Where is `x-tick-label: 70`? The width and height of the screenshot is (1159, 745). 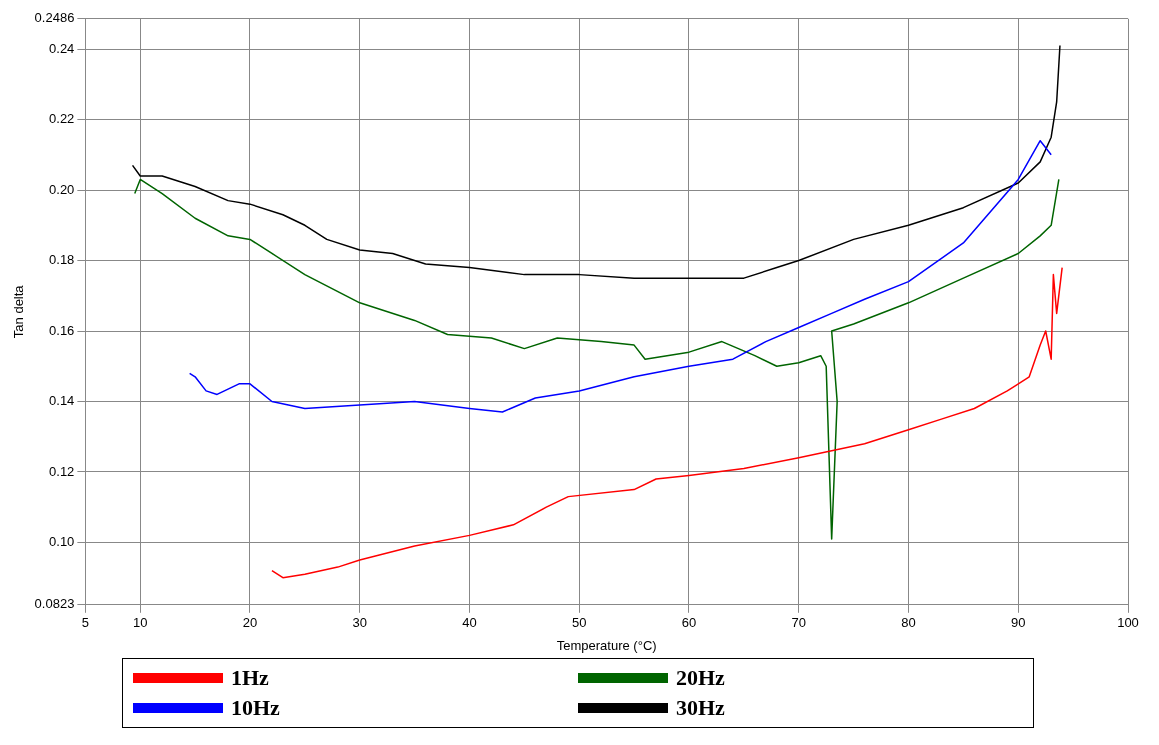 x-tick-label: 70 is located at coordinates (798, 623).